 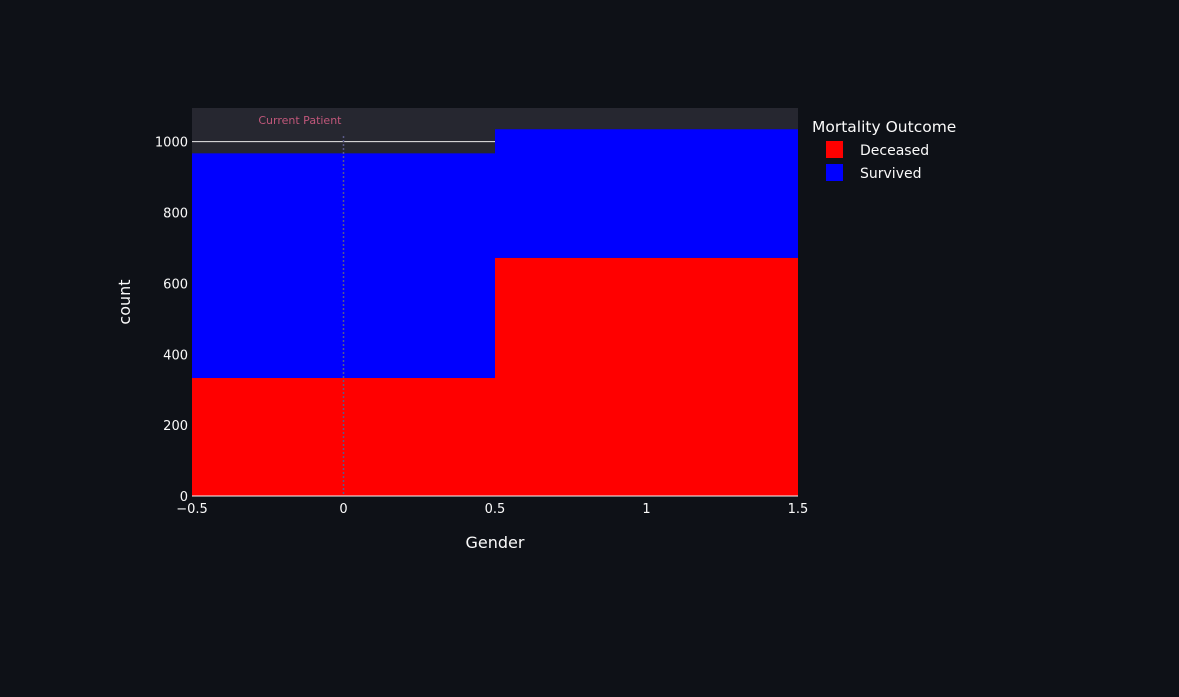 What do you see at coordinates (184, 497) in the screenshot?
I see `y-tick-label: 0` at bounding box center [184, 497].